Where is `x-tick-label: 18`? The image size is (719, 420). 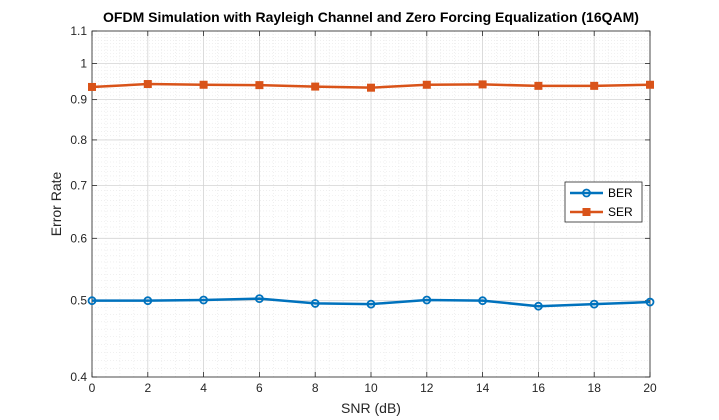 x-tick-label: 18 is located at coordinates (595, 388).